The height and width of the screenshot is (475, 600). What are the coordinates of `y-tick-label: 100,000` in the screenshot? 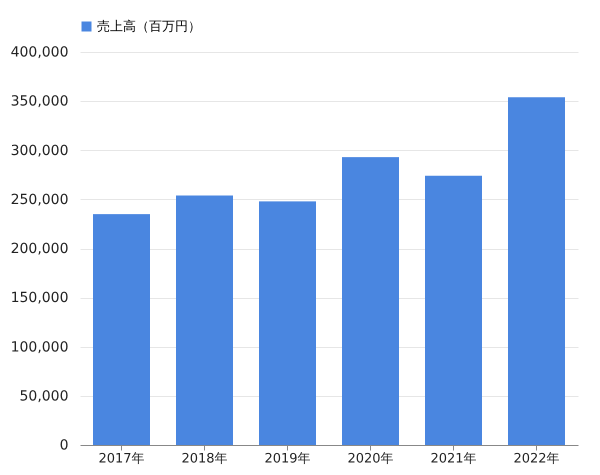 It's located at (39, 347).